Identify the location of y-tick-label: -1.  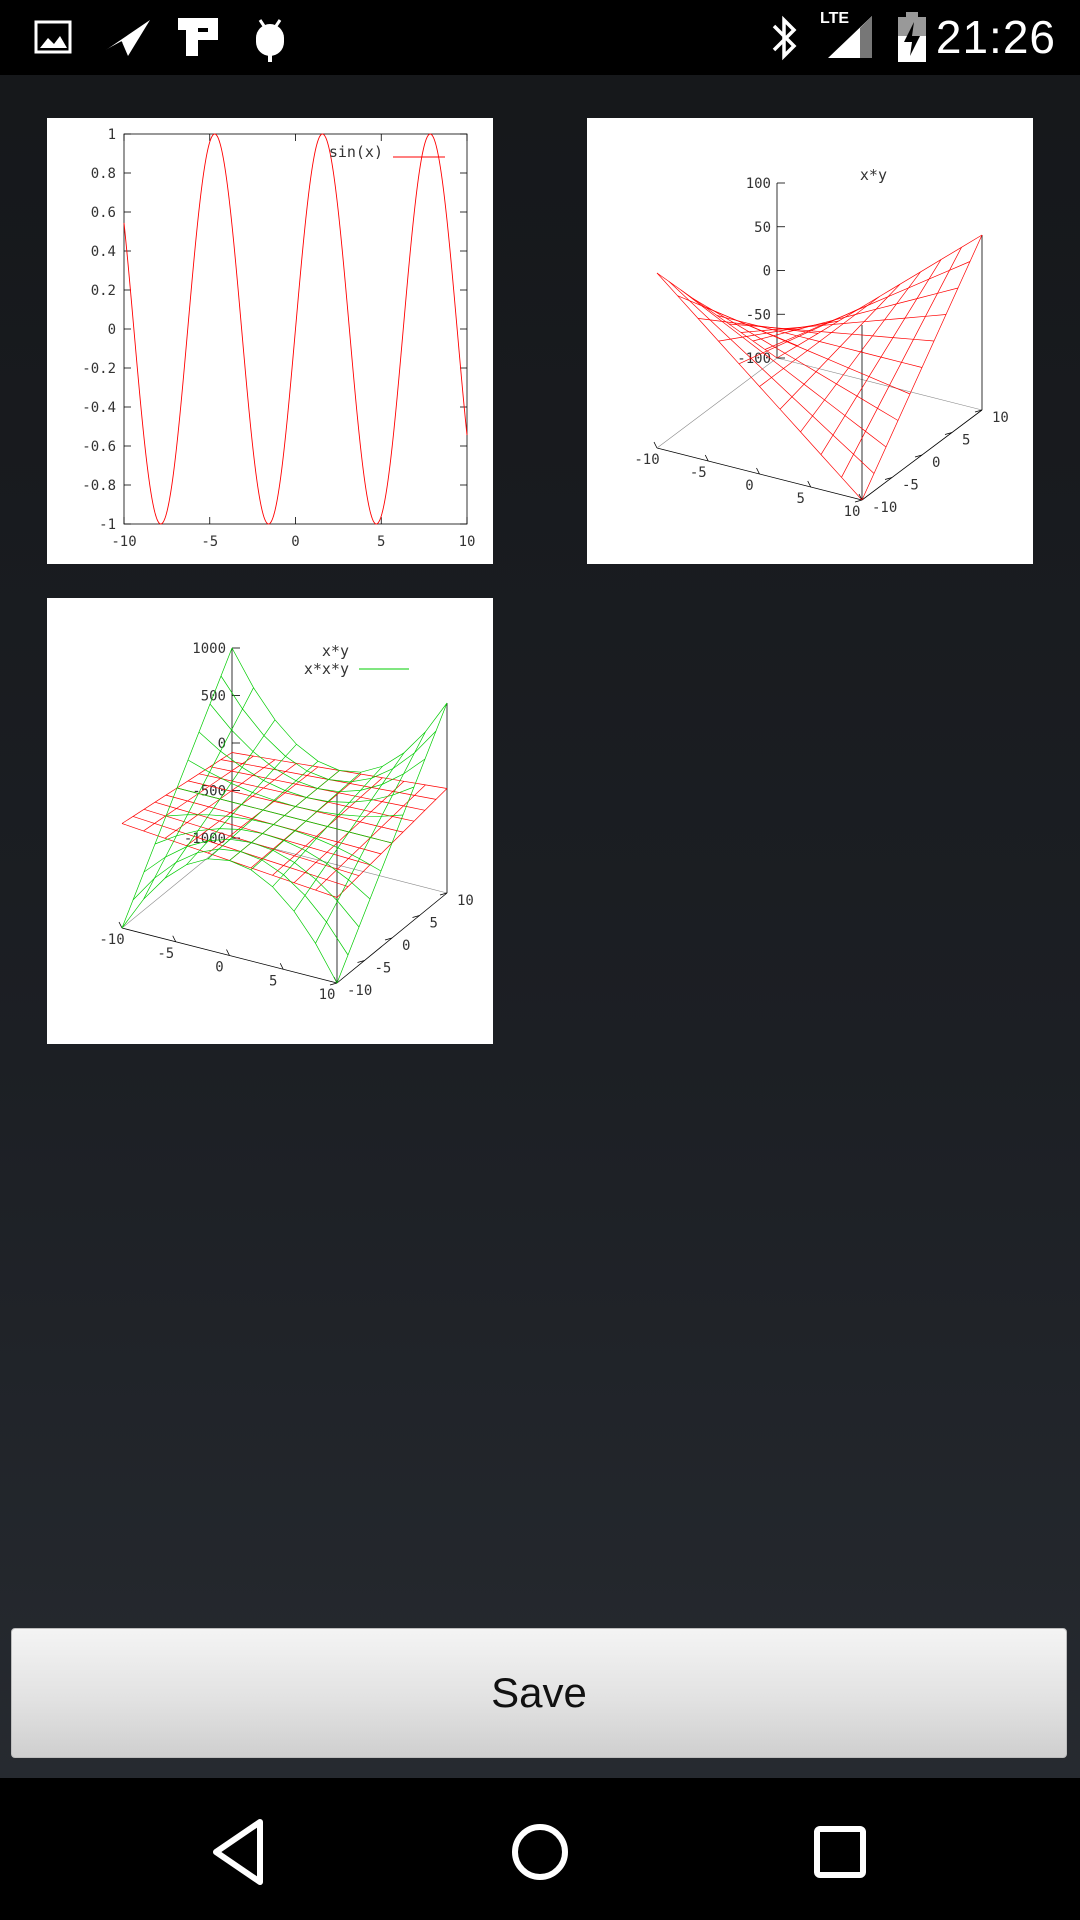
(107, 525).